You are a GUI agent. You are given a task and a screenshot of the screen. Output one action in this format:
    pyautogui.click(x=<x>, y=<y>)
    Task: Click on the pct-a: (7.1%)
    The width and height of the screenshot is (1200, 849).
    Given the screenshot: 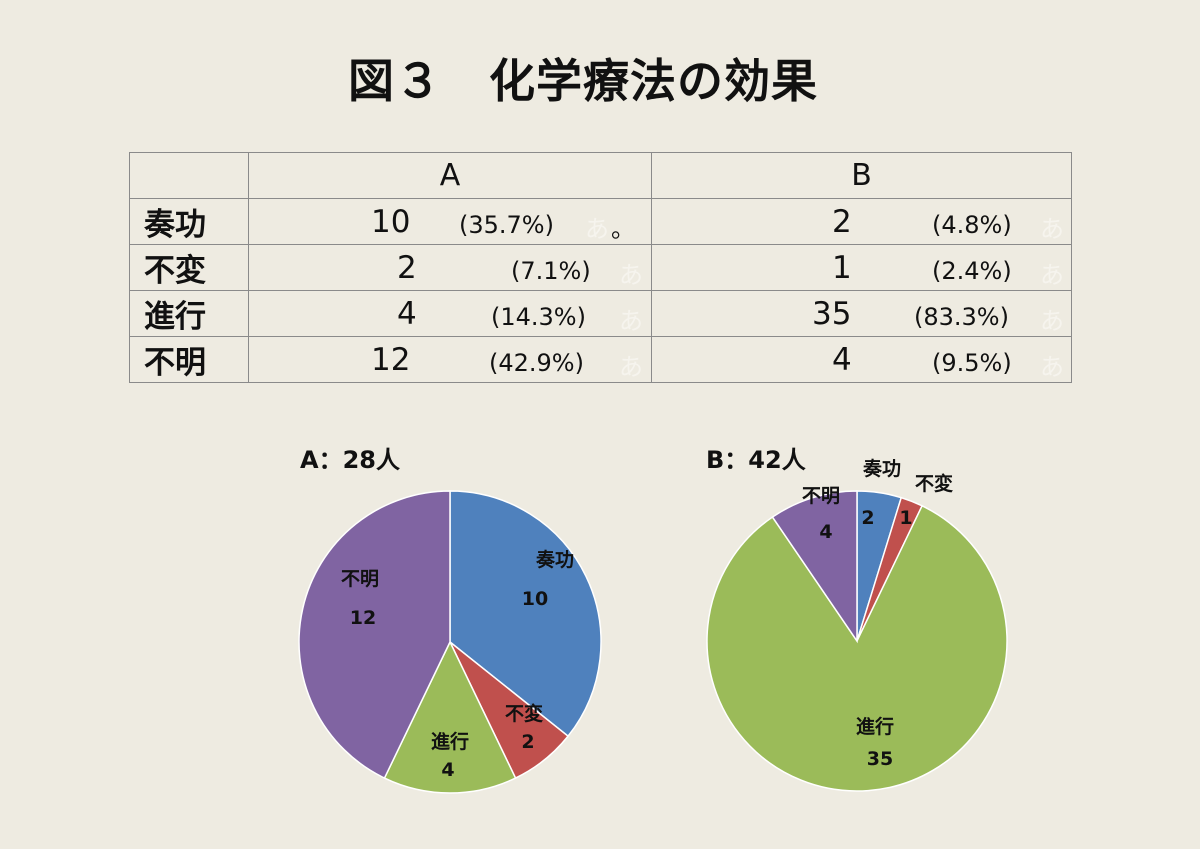 What is the action you would take?
    pyautogui.click(x=551, y=271)
    